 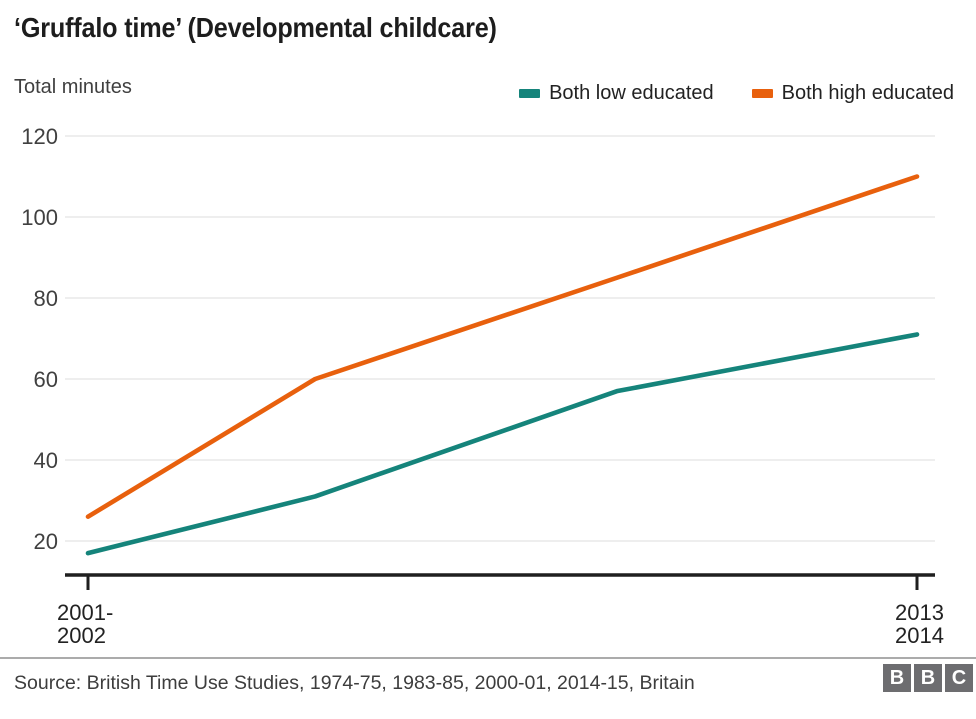 What do you see at coordinates (928, 678) in the screenshot?
I see `bbc-logo-block-2: B` at bounding box center [928, 678].